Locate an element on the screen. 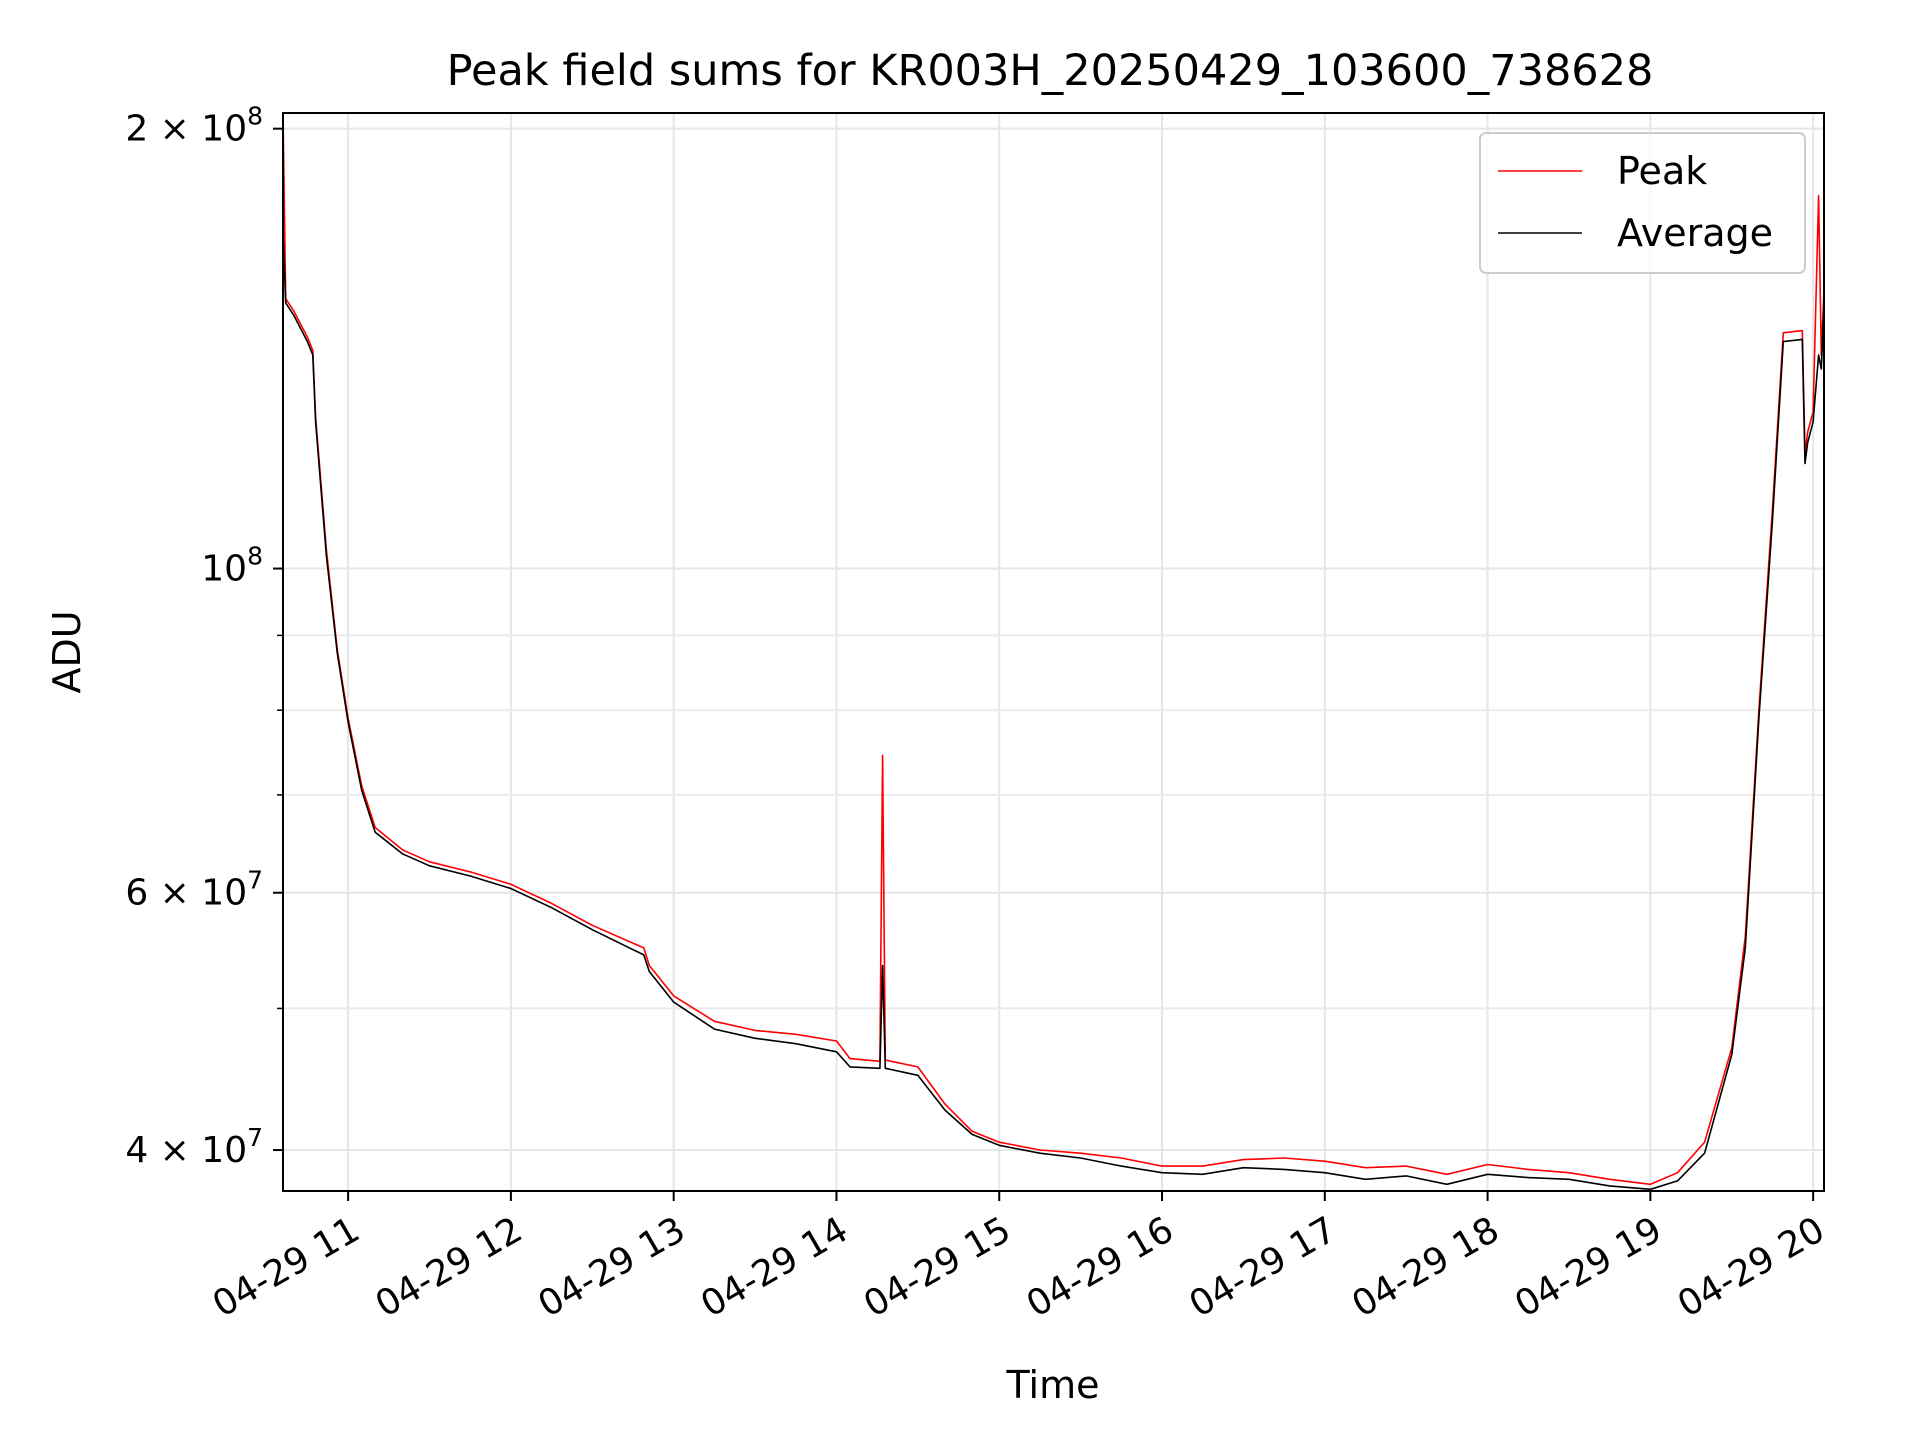  legend-label-peak: Peak is located at coordinates (1662, 171).